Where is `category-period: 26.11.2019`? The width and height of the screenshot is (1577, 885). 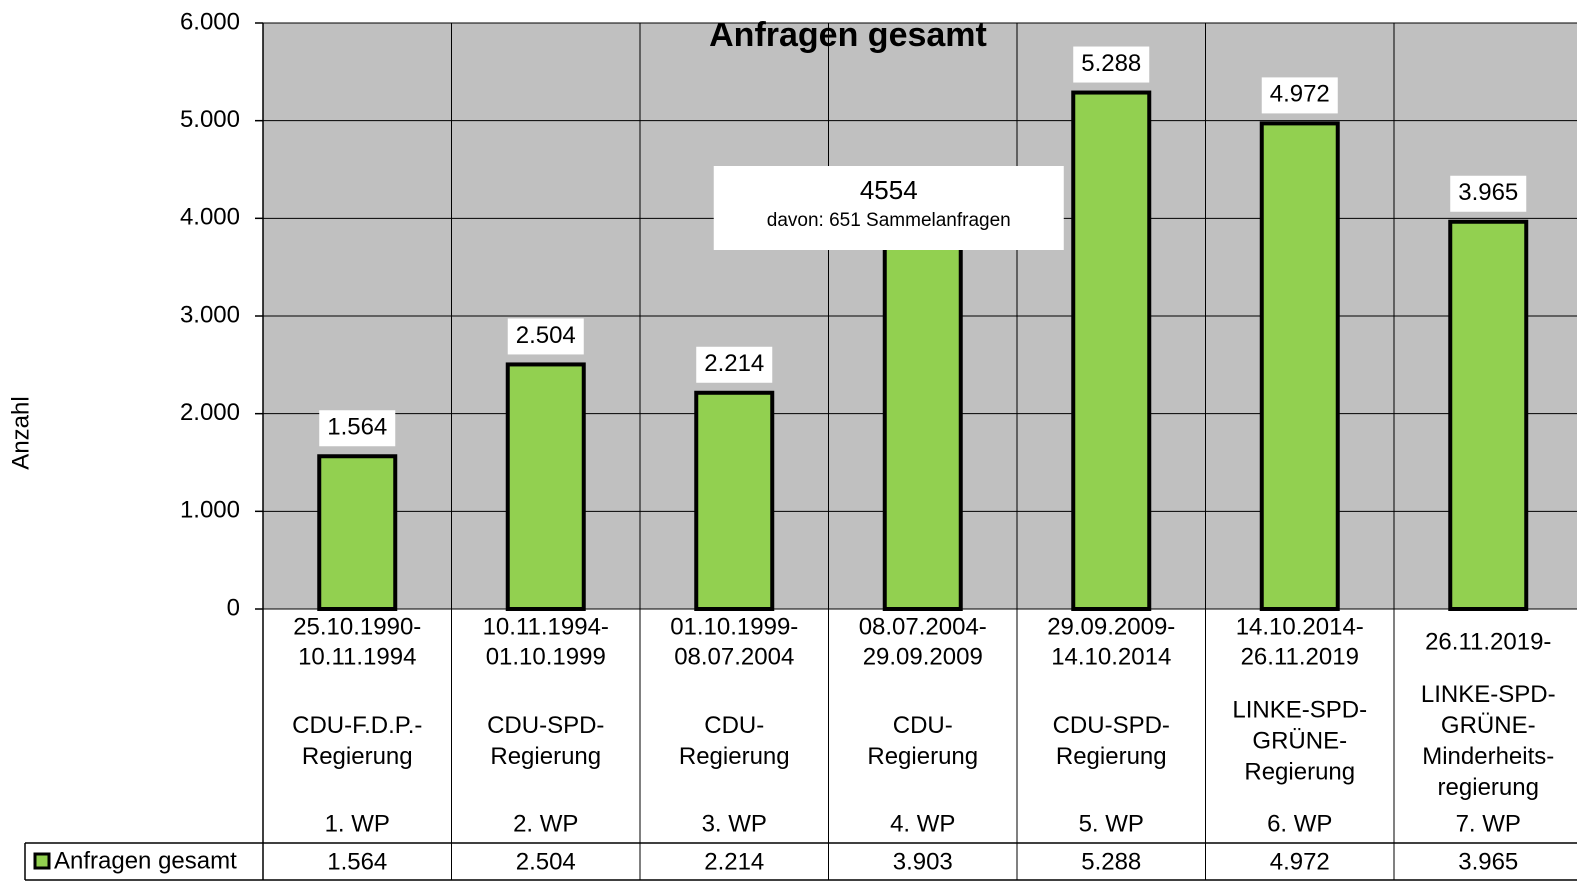 category-period: 26.11.2019 is located at coordinates (1300, 656).